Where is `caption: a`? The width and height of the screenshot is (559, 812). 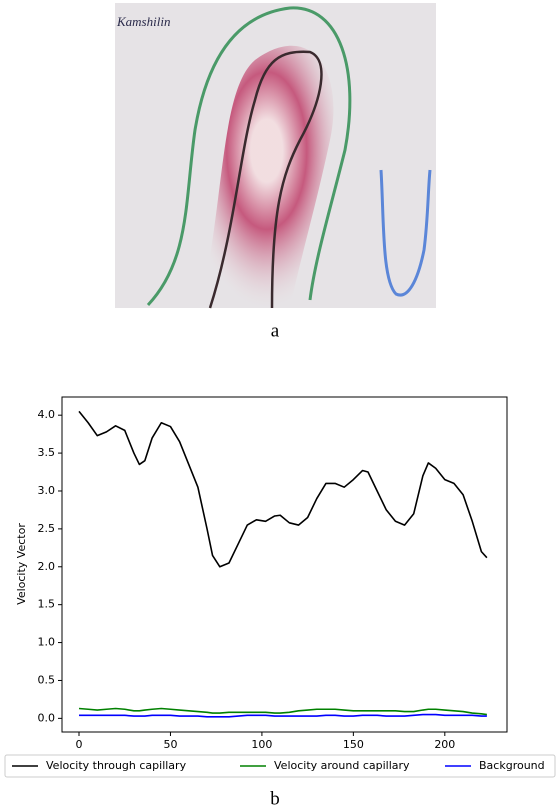
caption: a is located at coordinates (275, 330).